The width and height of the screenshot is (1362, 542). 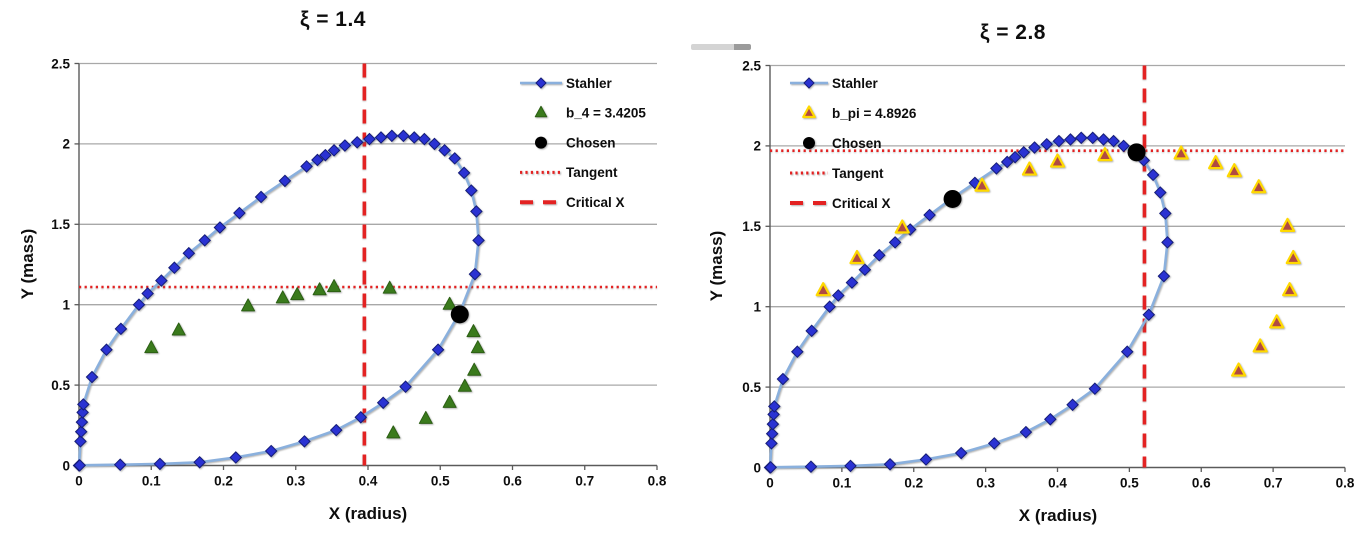 I want to click on chart0-y-tick-label-0.5: 0.5, so click(x=60, y=385).